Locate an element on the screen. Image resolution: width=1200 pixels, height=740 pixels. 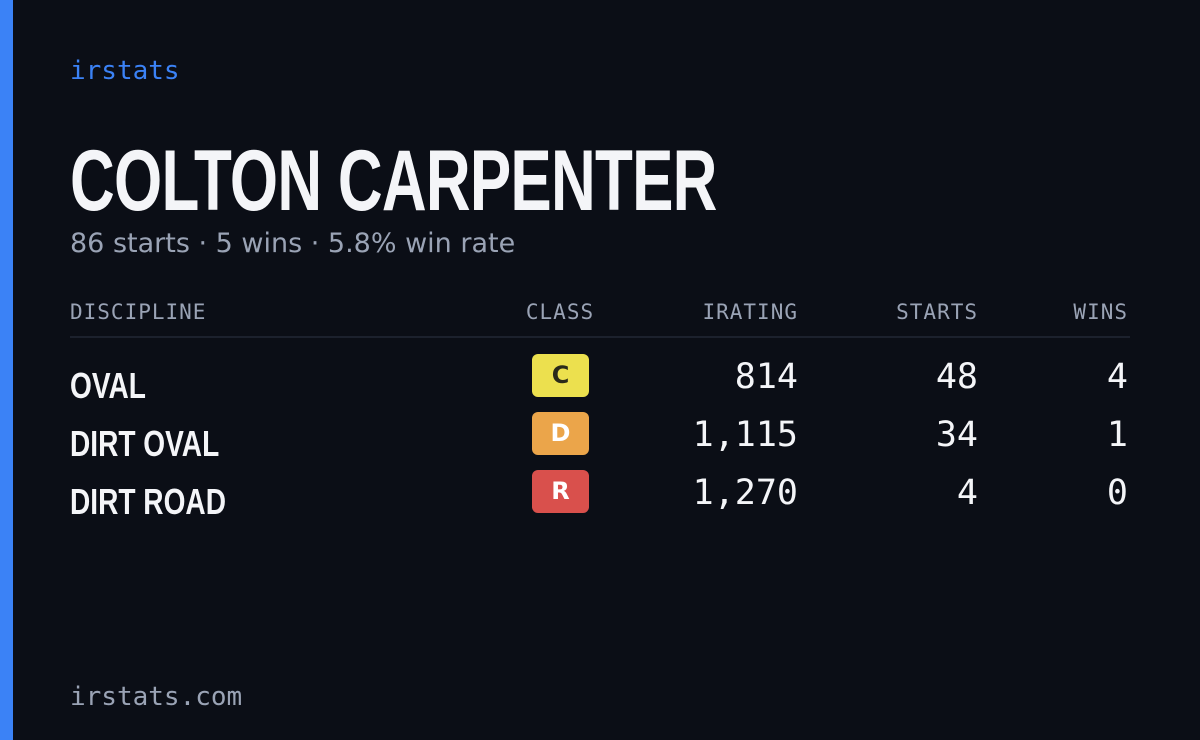
driver-name: COLTON CARPENTER is located at coordinates (393, 181).